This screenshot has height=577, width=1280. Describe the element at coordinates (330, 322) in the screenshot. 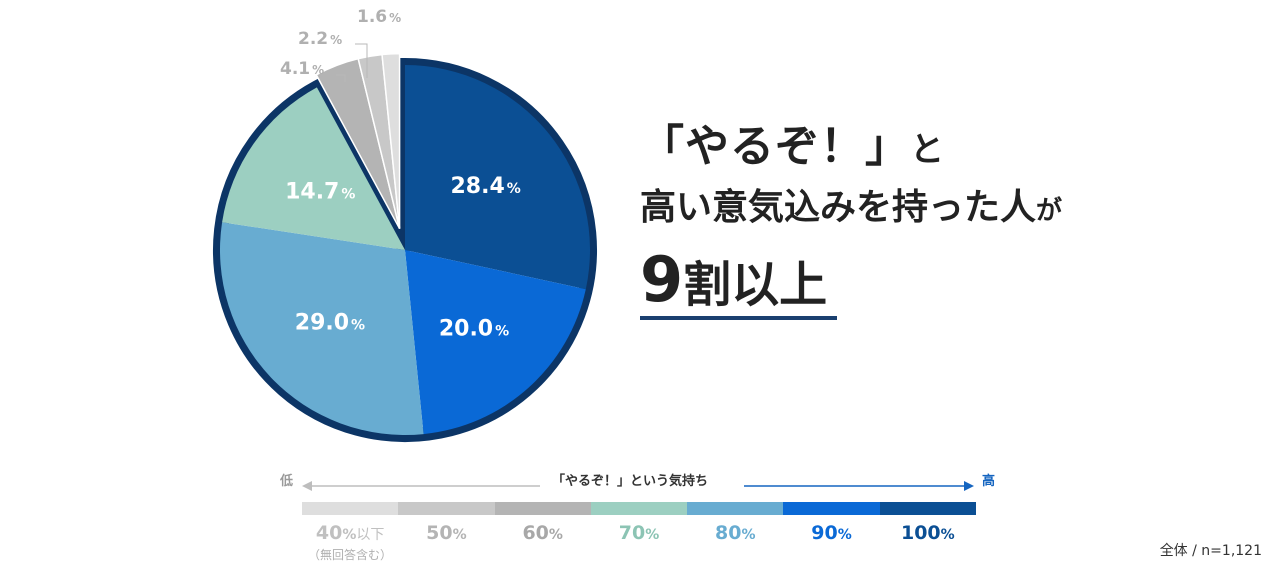

I see `slice-value-label: 29.0%` at that location.